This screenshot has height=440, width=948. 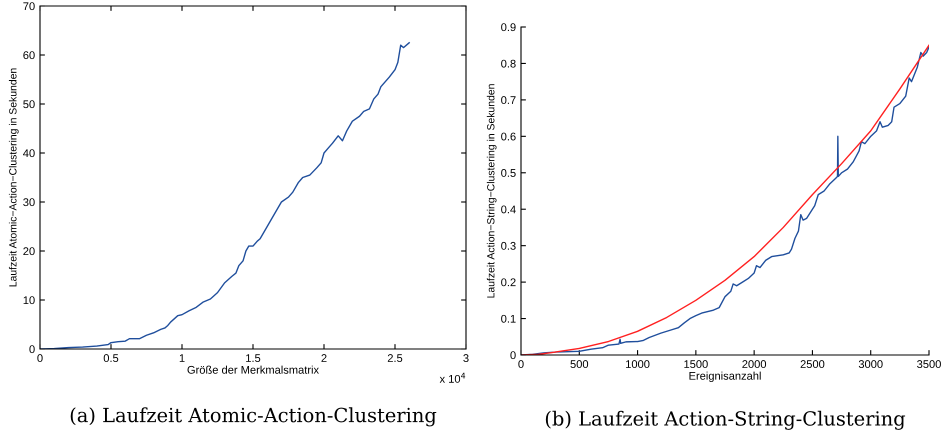 What do you see at coordinates (453, 377) in the screenshot?
I see `text: x 10$^{4}$` at bounding box center [453, 377].